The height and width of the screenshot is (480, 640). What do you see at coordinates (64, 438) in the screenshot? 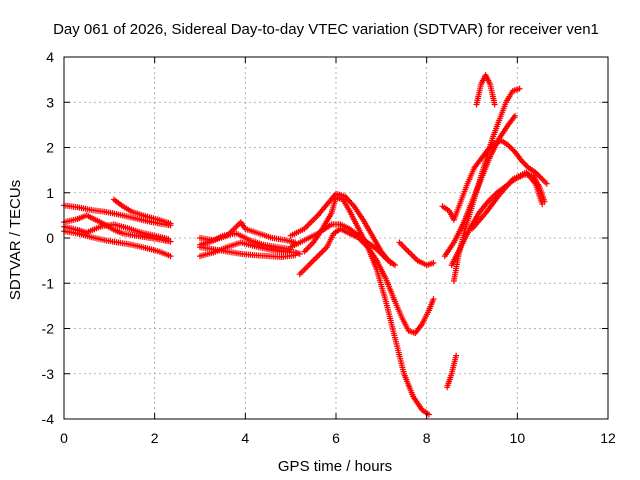
I see `x-tick-label: 0` at bounding box center [64, 438].